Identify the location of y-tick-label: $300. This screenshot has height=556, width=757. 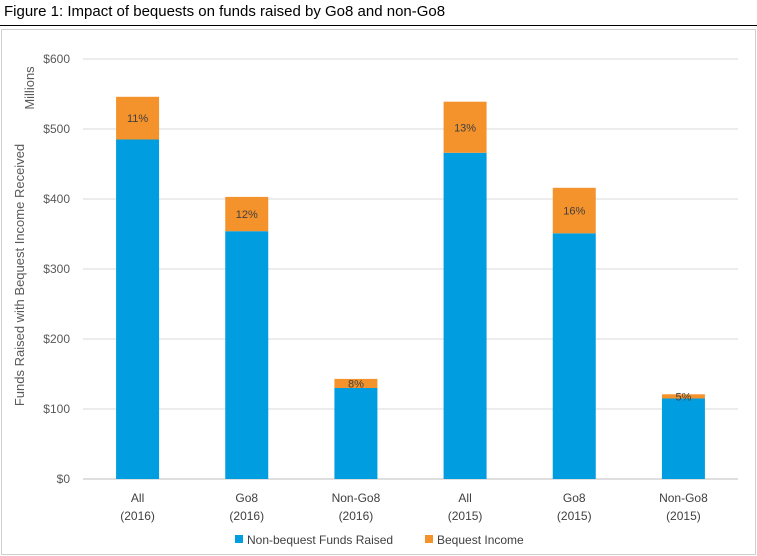
(56, 269).